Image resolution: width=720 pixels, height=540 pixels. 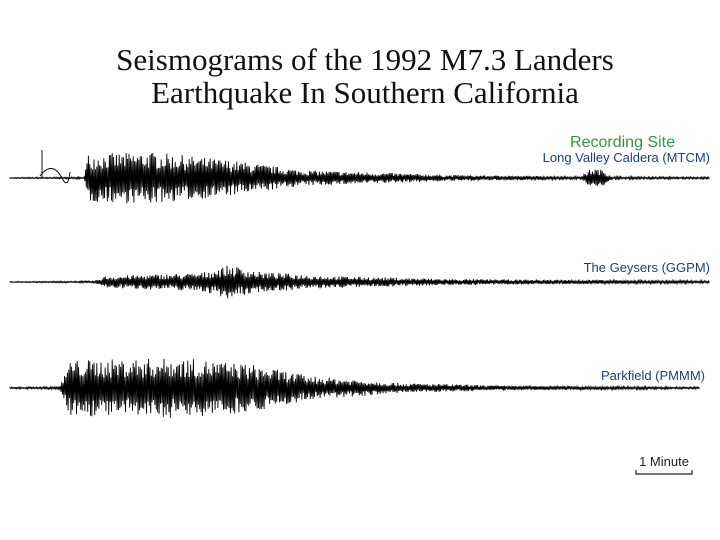 I want to click on station-label: Parkfield (PMMM), so click(x=653, y=375).